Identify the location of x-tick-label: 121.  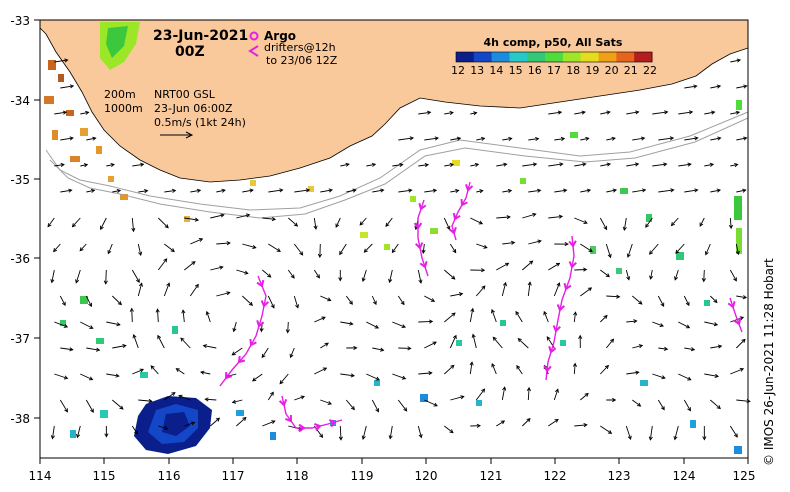
(491, 476).